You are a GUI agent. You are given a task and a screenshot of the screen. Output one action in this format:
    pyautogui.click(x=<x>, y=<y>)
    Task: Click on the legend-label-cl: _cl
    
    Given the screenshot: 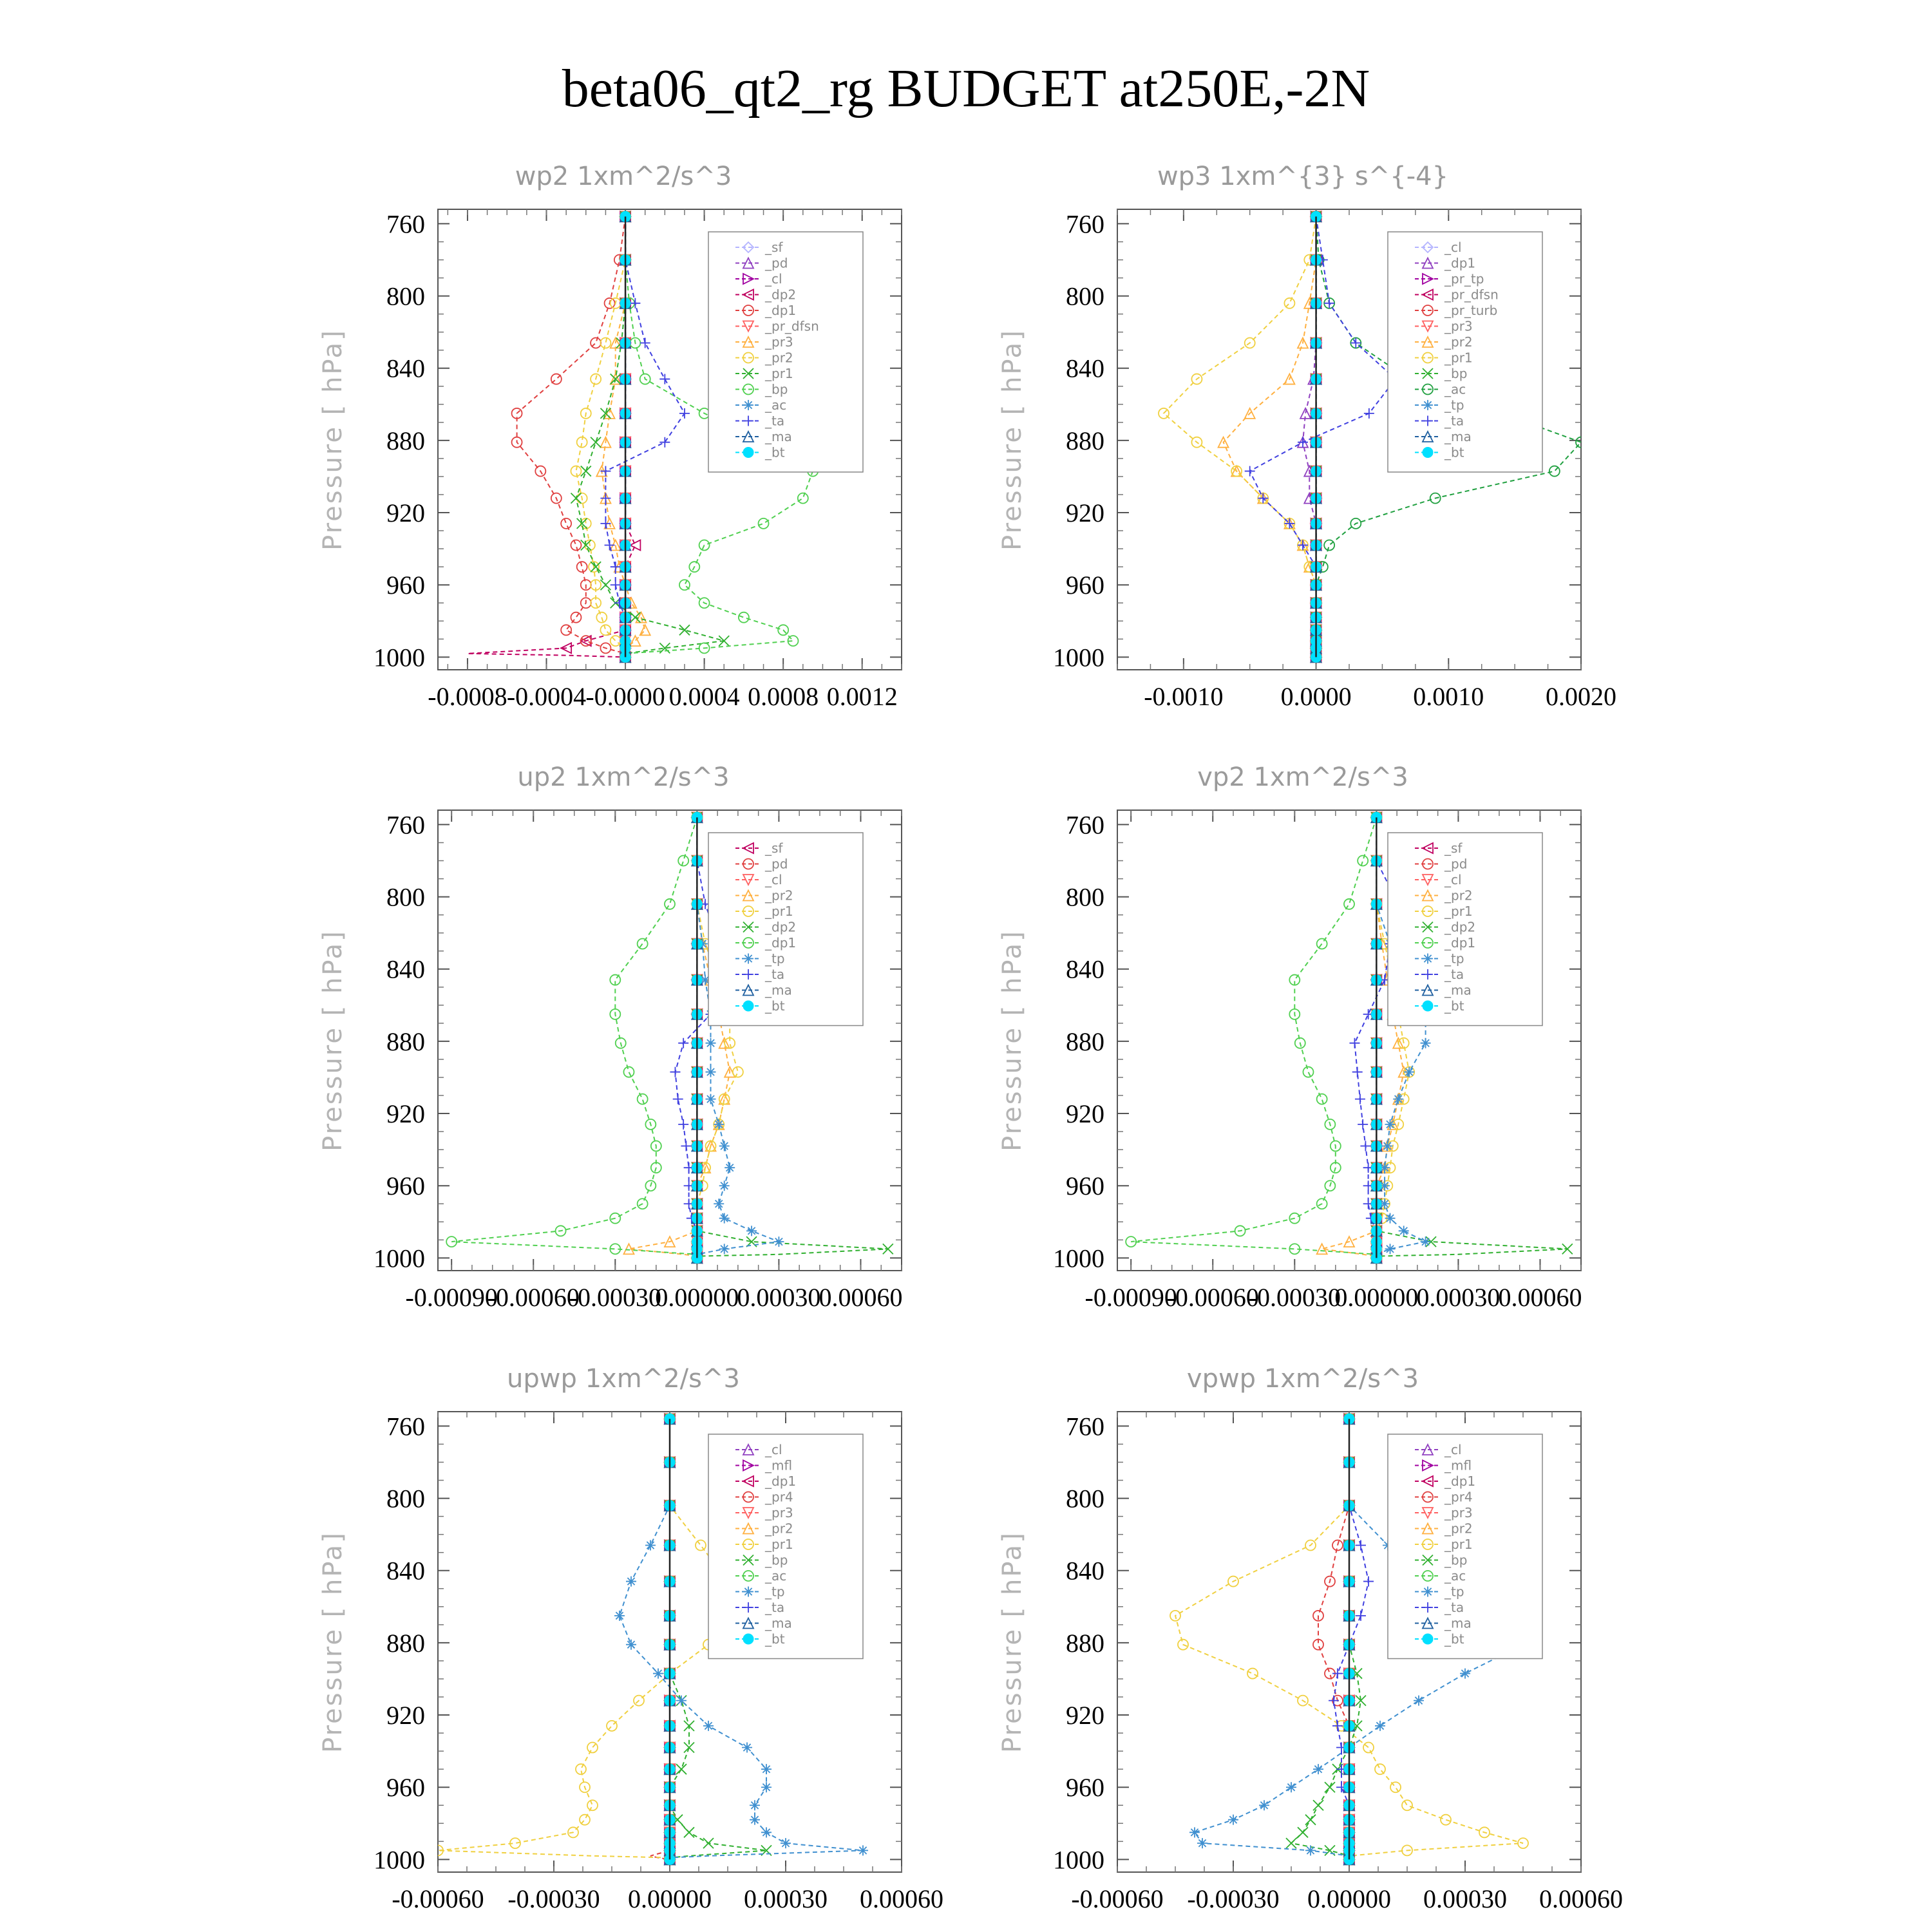 What is the action you would take?
    pyautogui.click(x=1453, y=879)
    